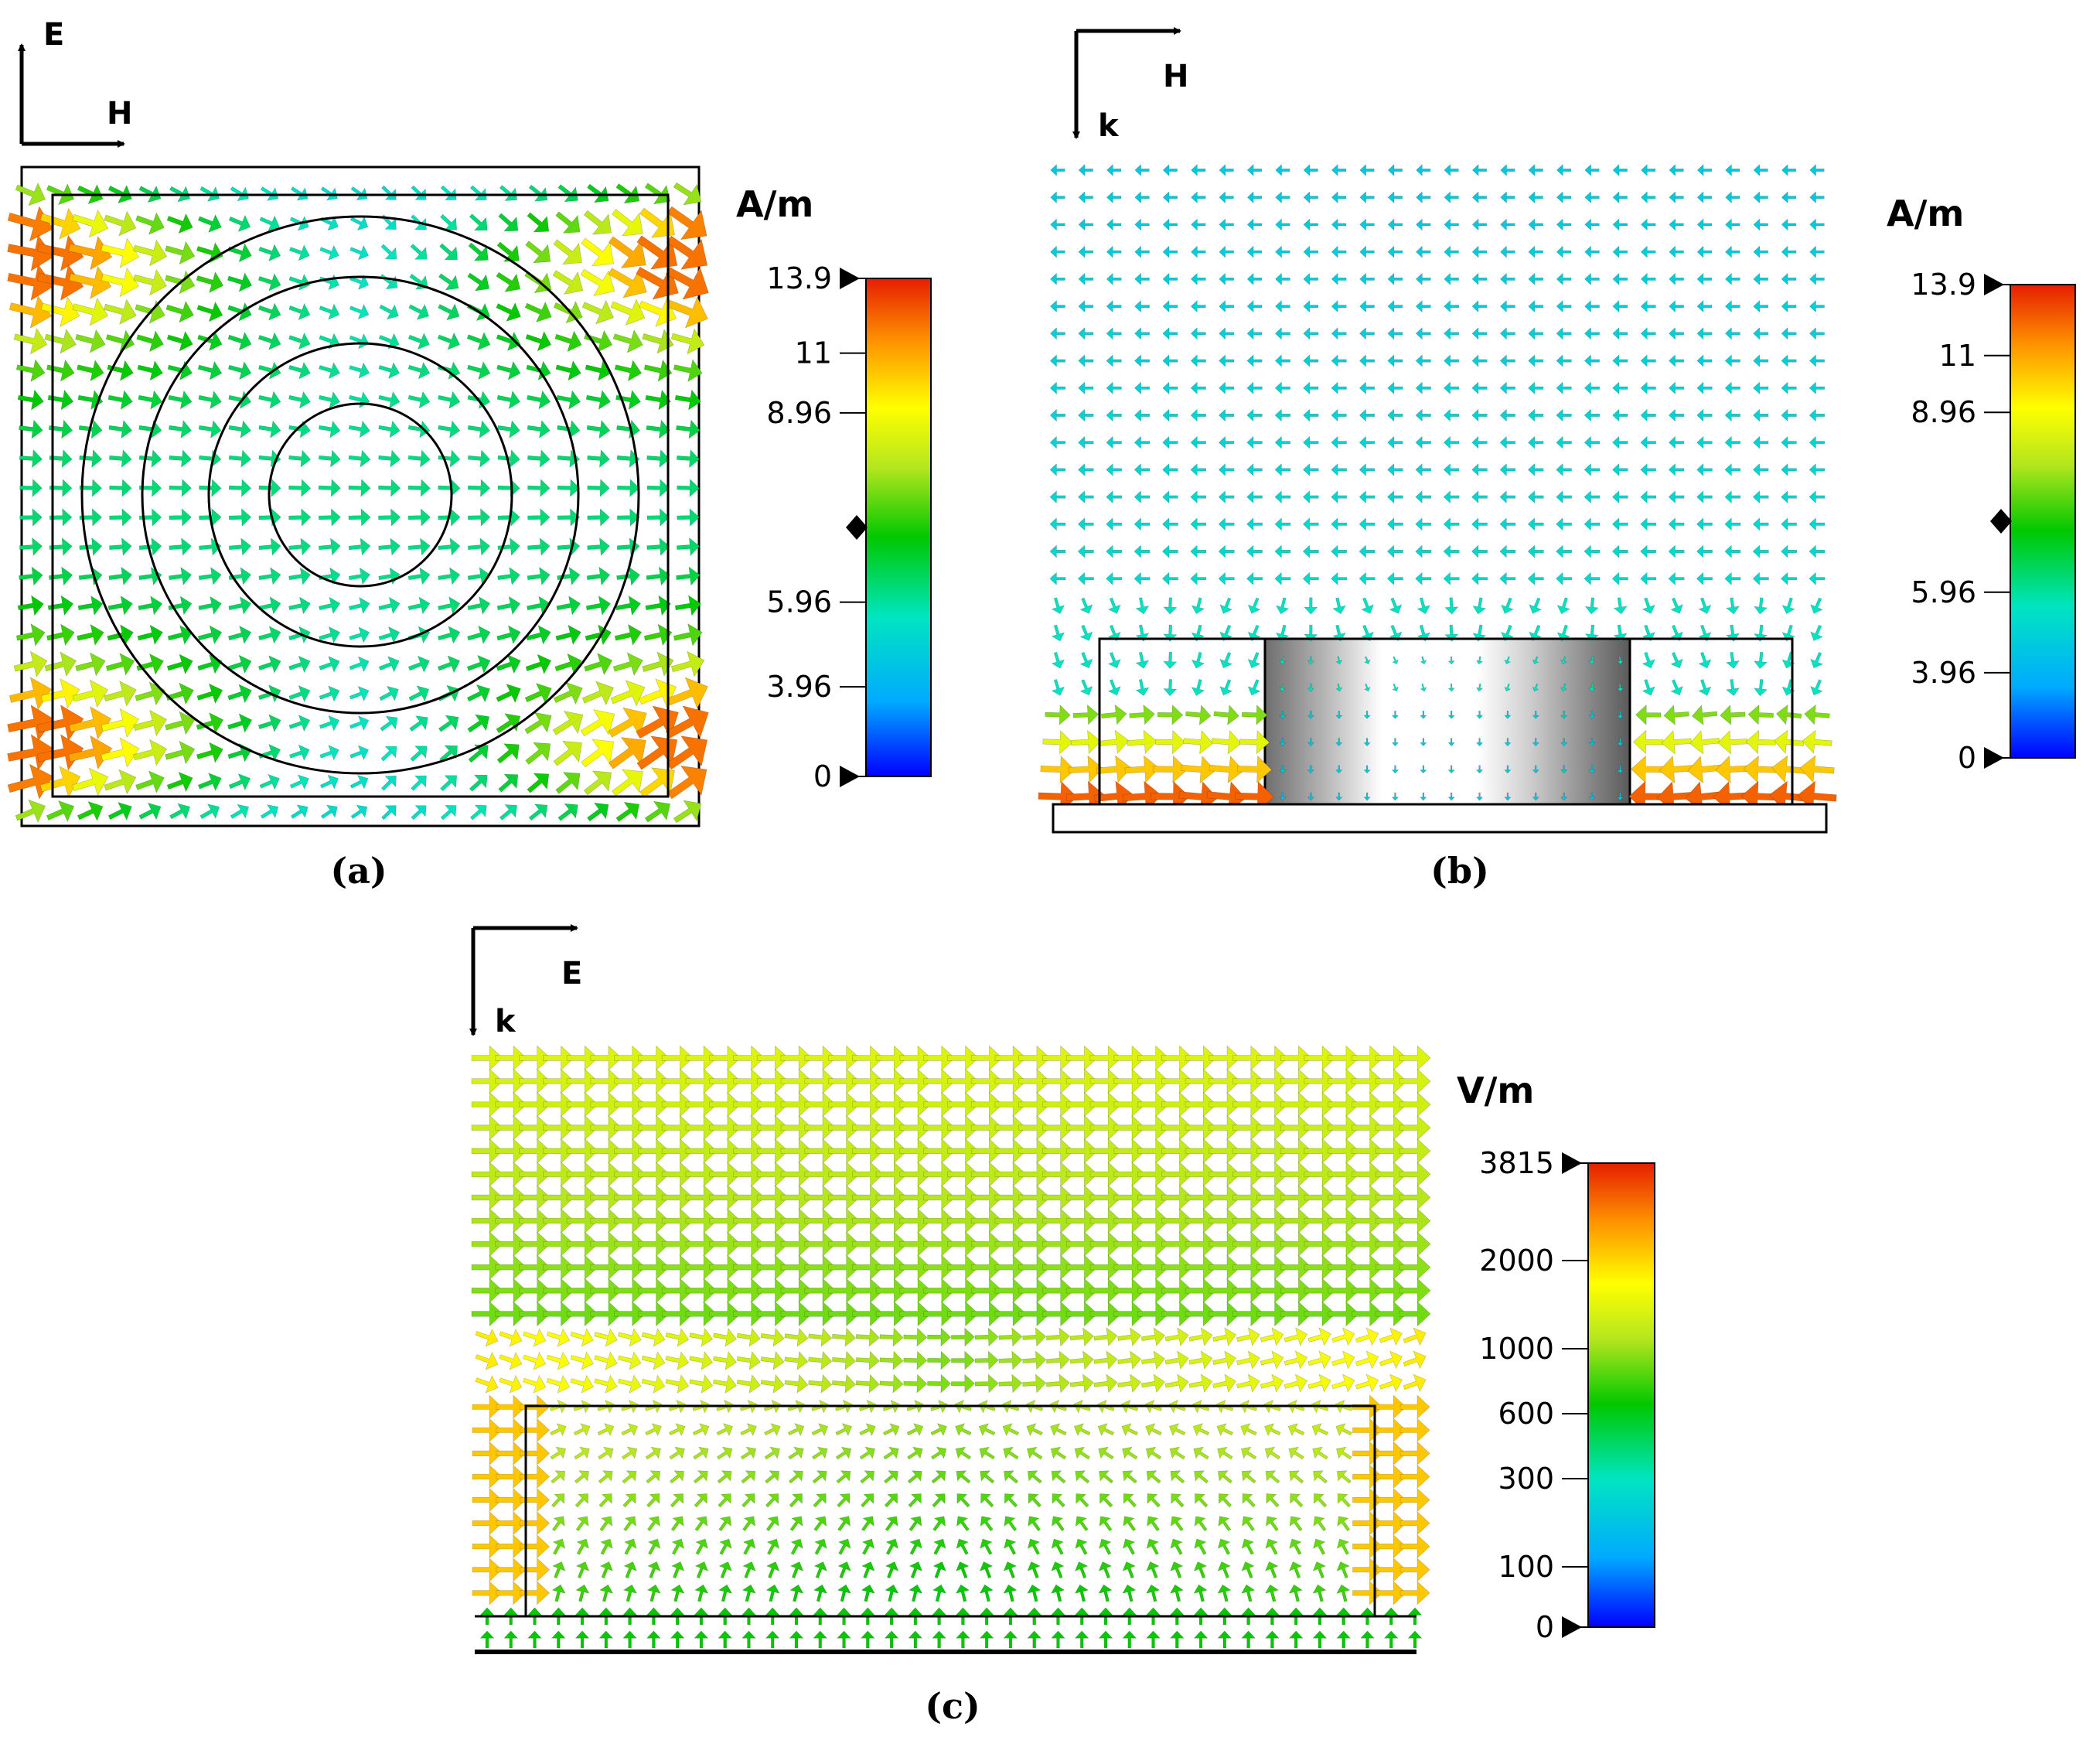  What do you see at coordinates (1440, 736) in the screenshot?
I see `resonator-outline-b` at bounding box center [1440, 736].